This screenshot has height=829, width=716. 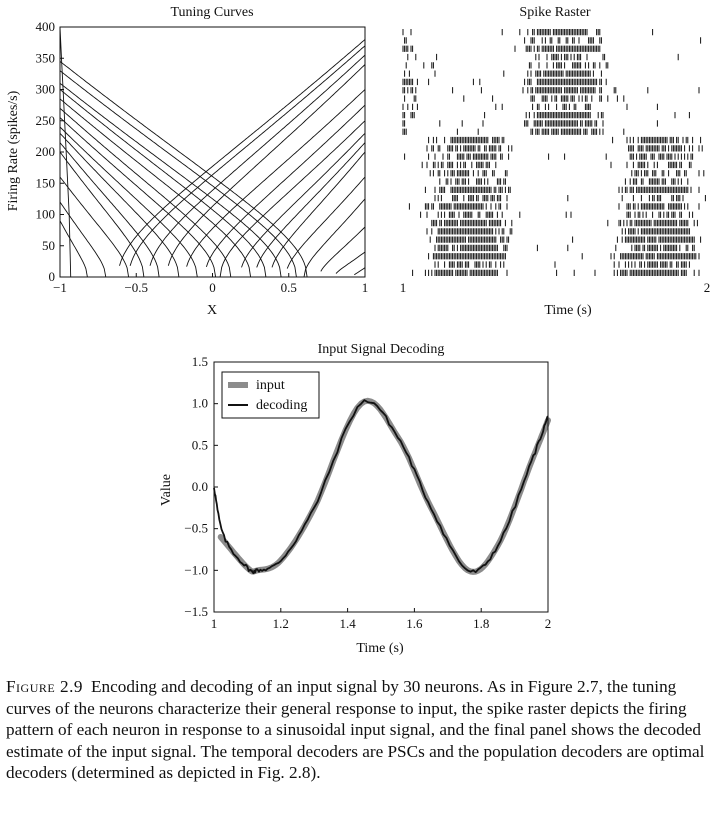 I want to click on tuning-ytick-label: 350, so click(x=46, y=57).